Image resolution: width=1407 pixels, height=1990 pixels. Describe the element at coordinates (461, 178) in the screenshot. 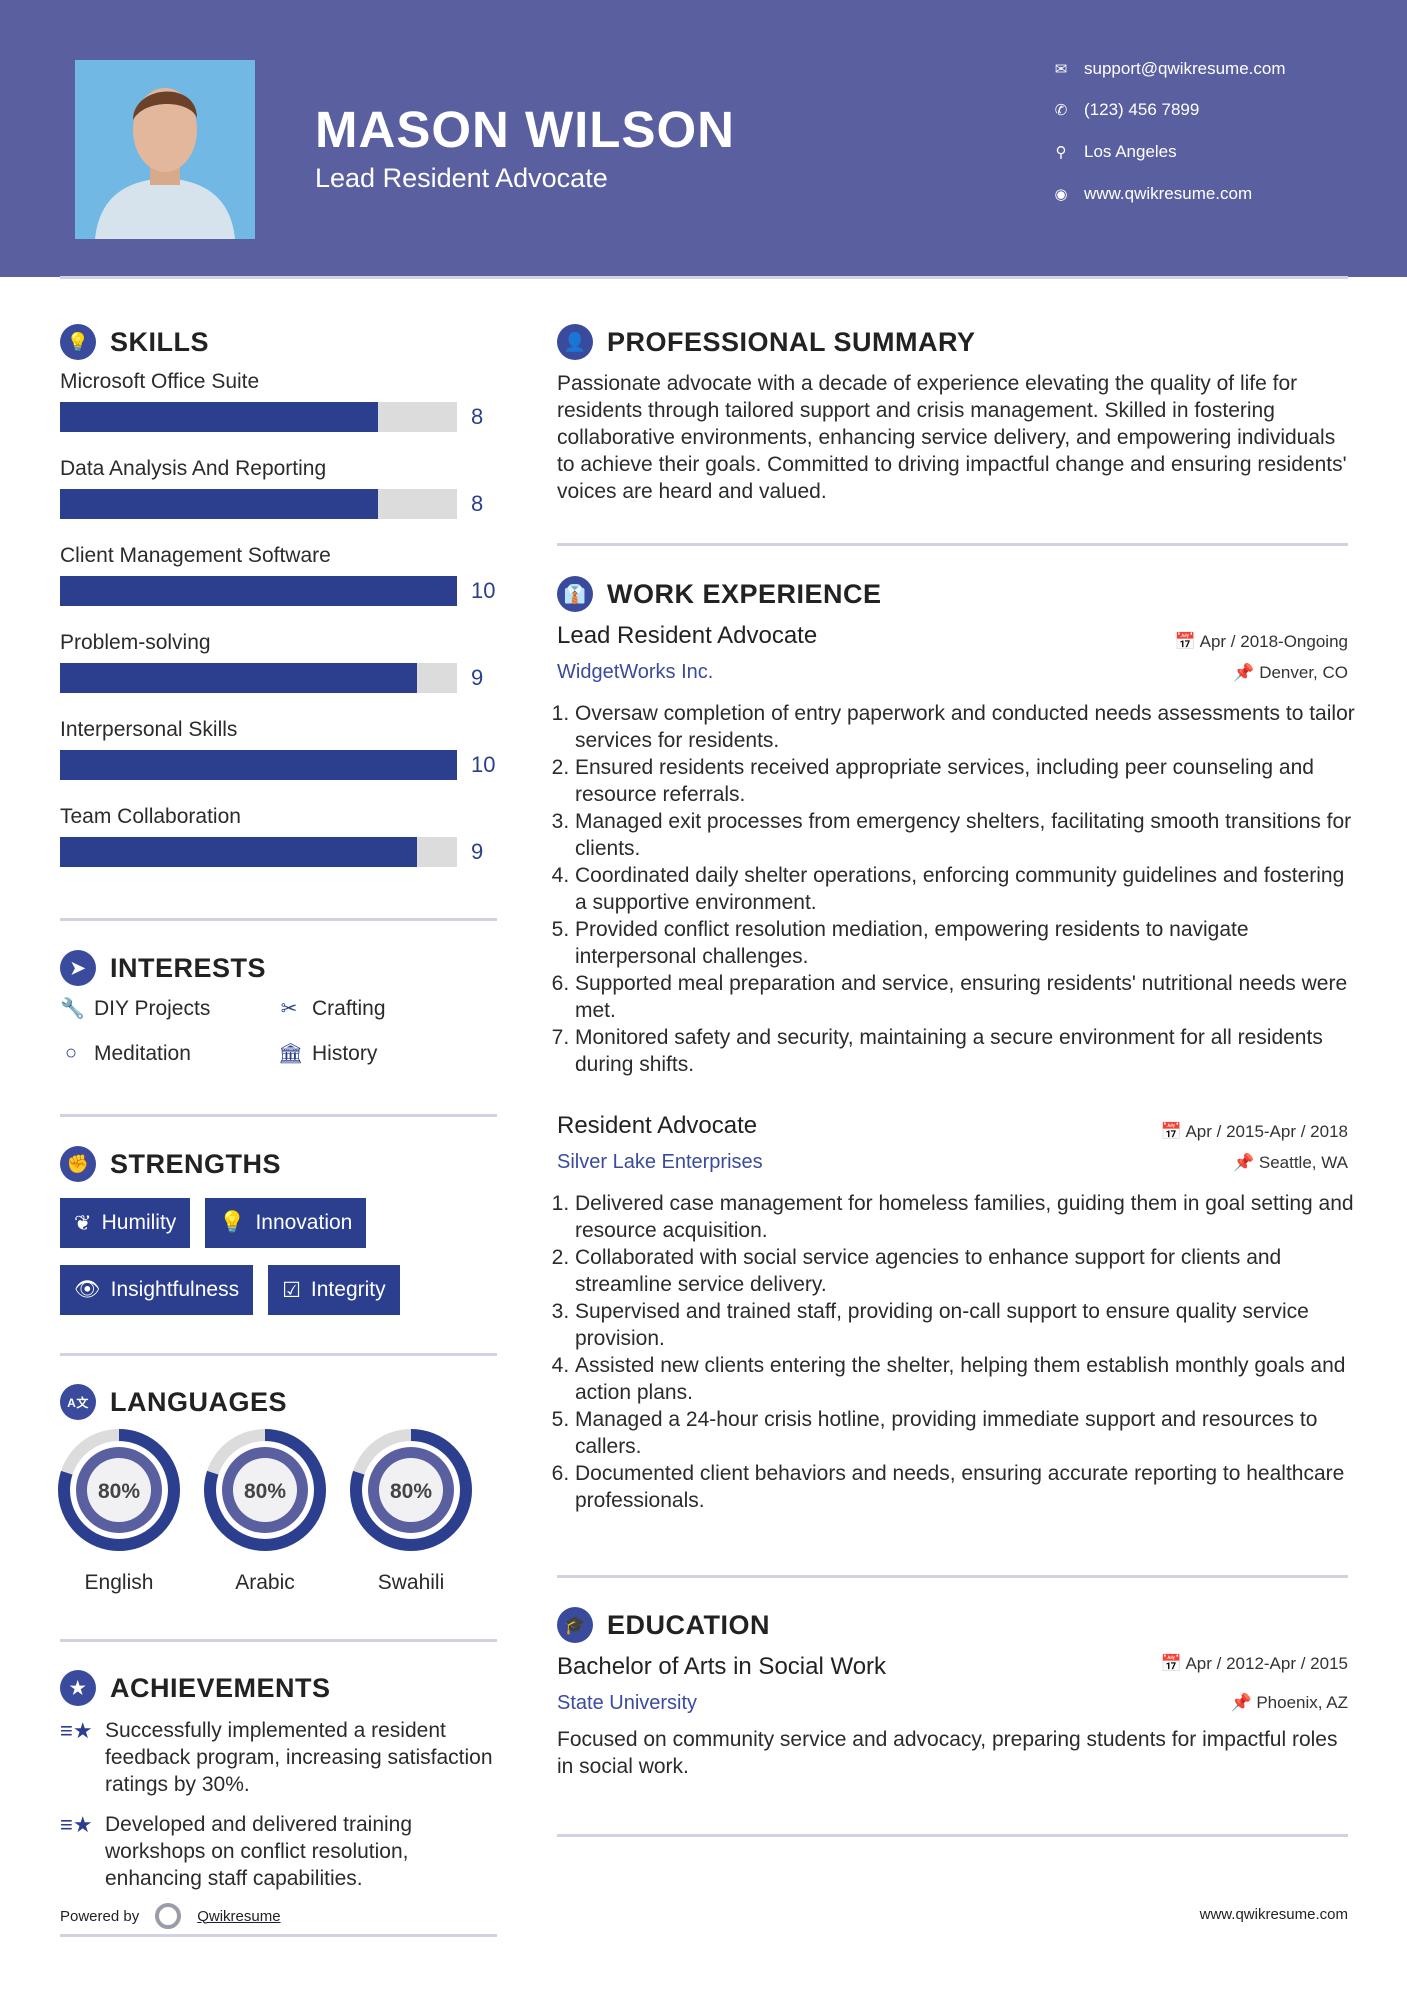

I see `candidate-title: Lead Resident Advocate` at that location.